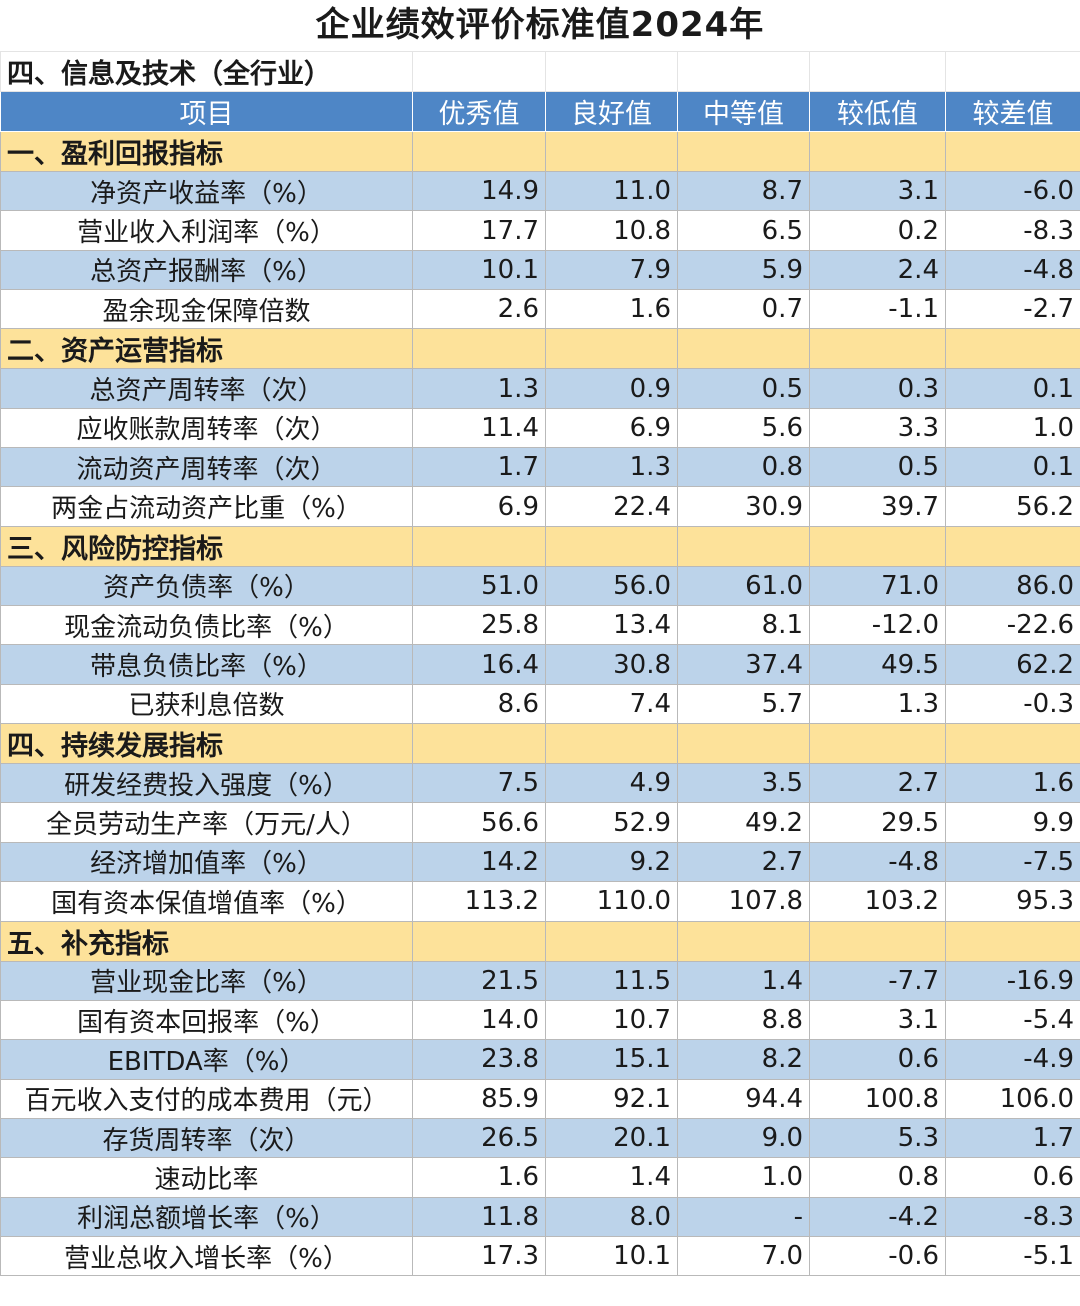 This screenshot has height=1306, width=1080. Describe the element at coordinates (877, 586) in the screenshot. I see `metric-value: 71.0` at that location.